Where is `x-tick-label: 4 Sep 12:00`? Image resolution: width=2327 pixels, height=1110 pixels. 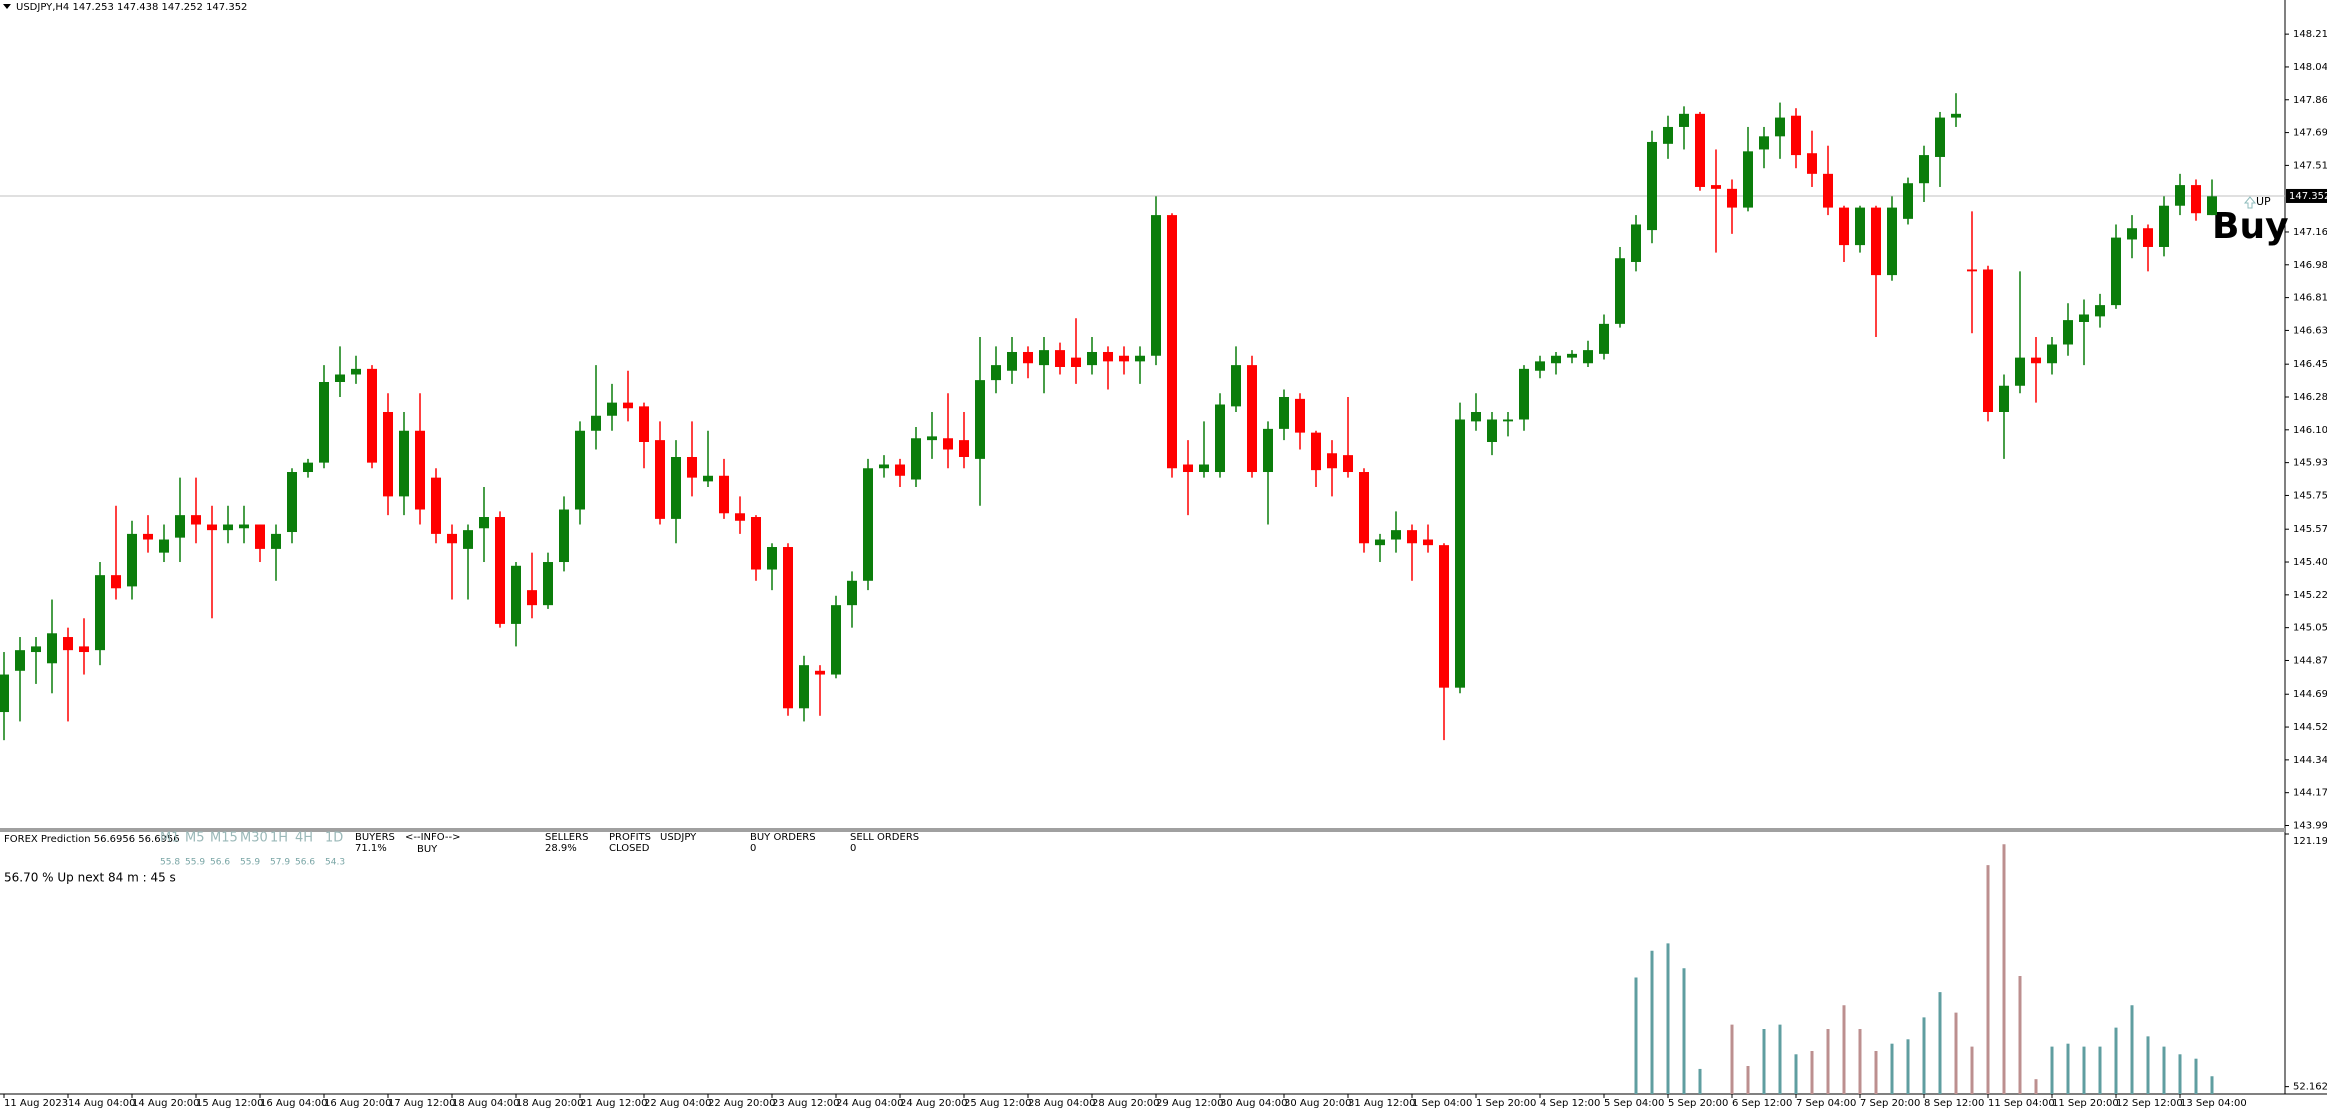
x-tick-label: 4 Sep 12:00 is located at coordinates (1570, 1103).